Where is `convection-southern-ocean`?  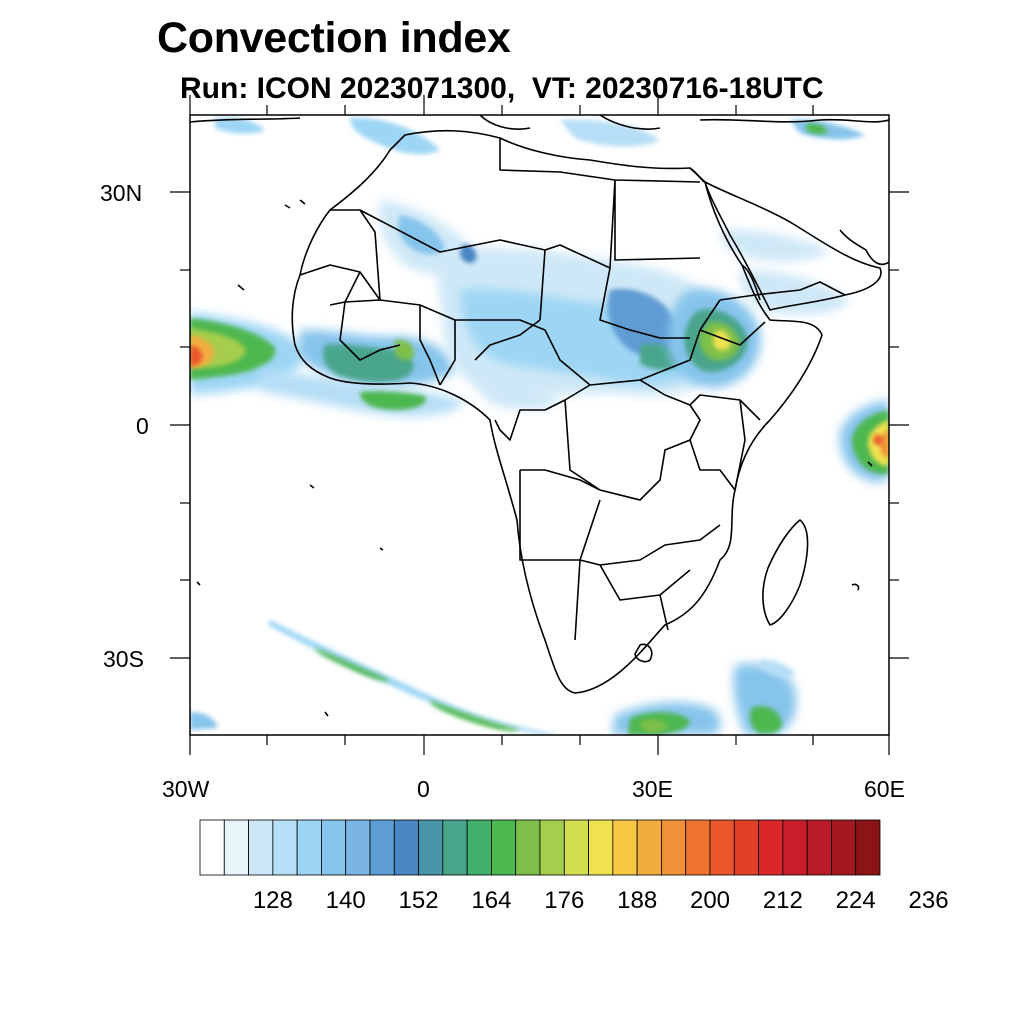
convection-southern-ocean is located at coordinates (704, 697).